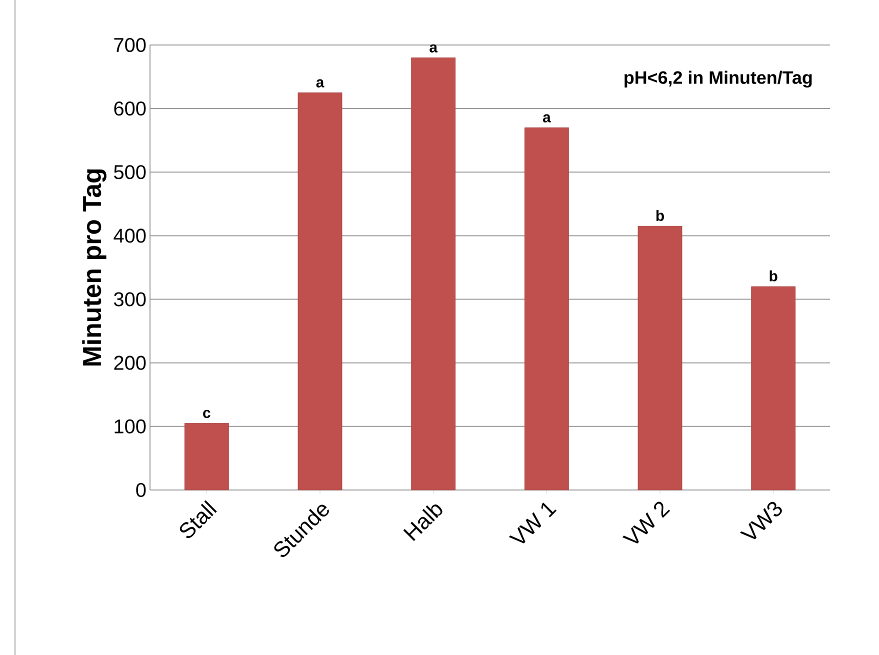  What do you see at coordinates (130, 45) in the screenshot?
I see `y-tick-label: 700` at bounding box center [130, 45].